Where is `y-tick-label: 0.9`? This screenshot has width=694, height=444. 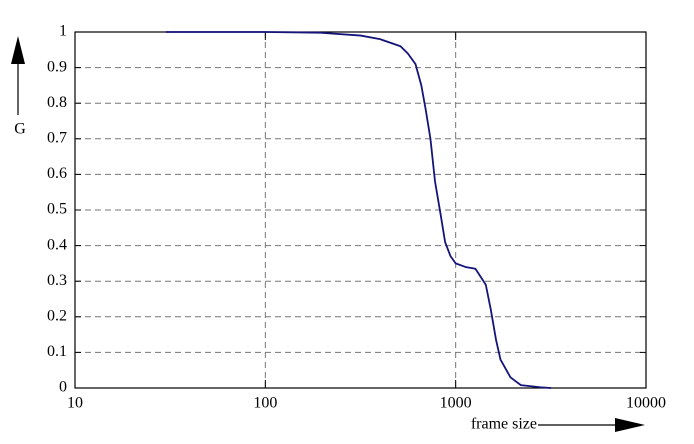 y-tick-label: 0.9 is located at coordinates (57, 66).